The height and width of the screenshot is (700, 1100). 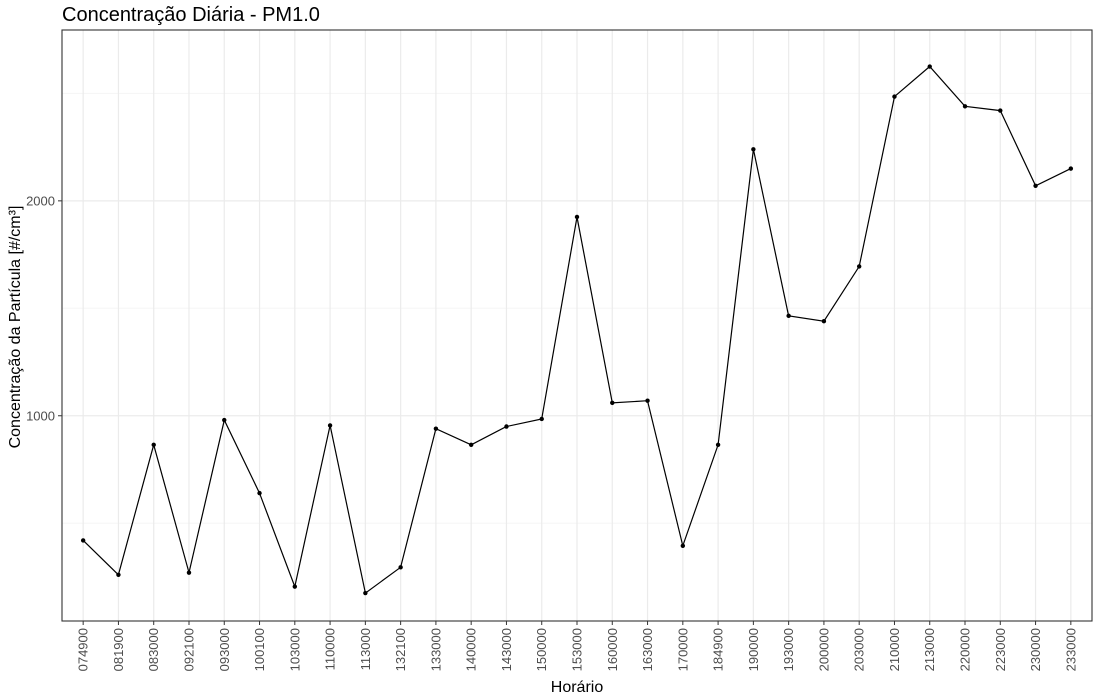 I want to click on x-tick-label: 143000, so click(x=506, y=649).